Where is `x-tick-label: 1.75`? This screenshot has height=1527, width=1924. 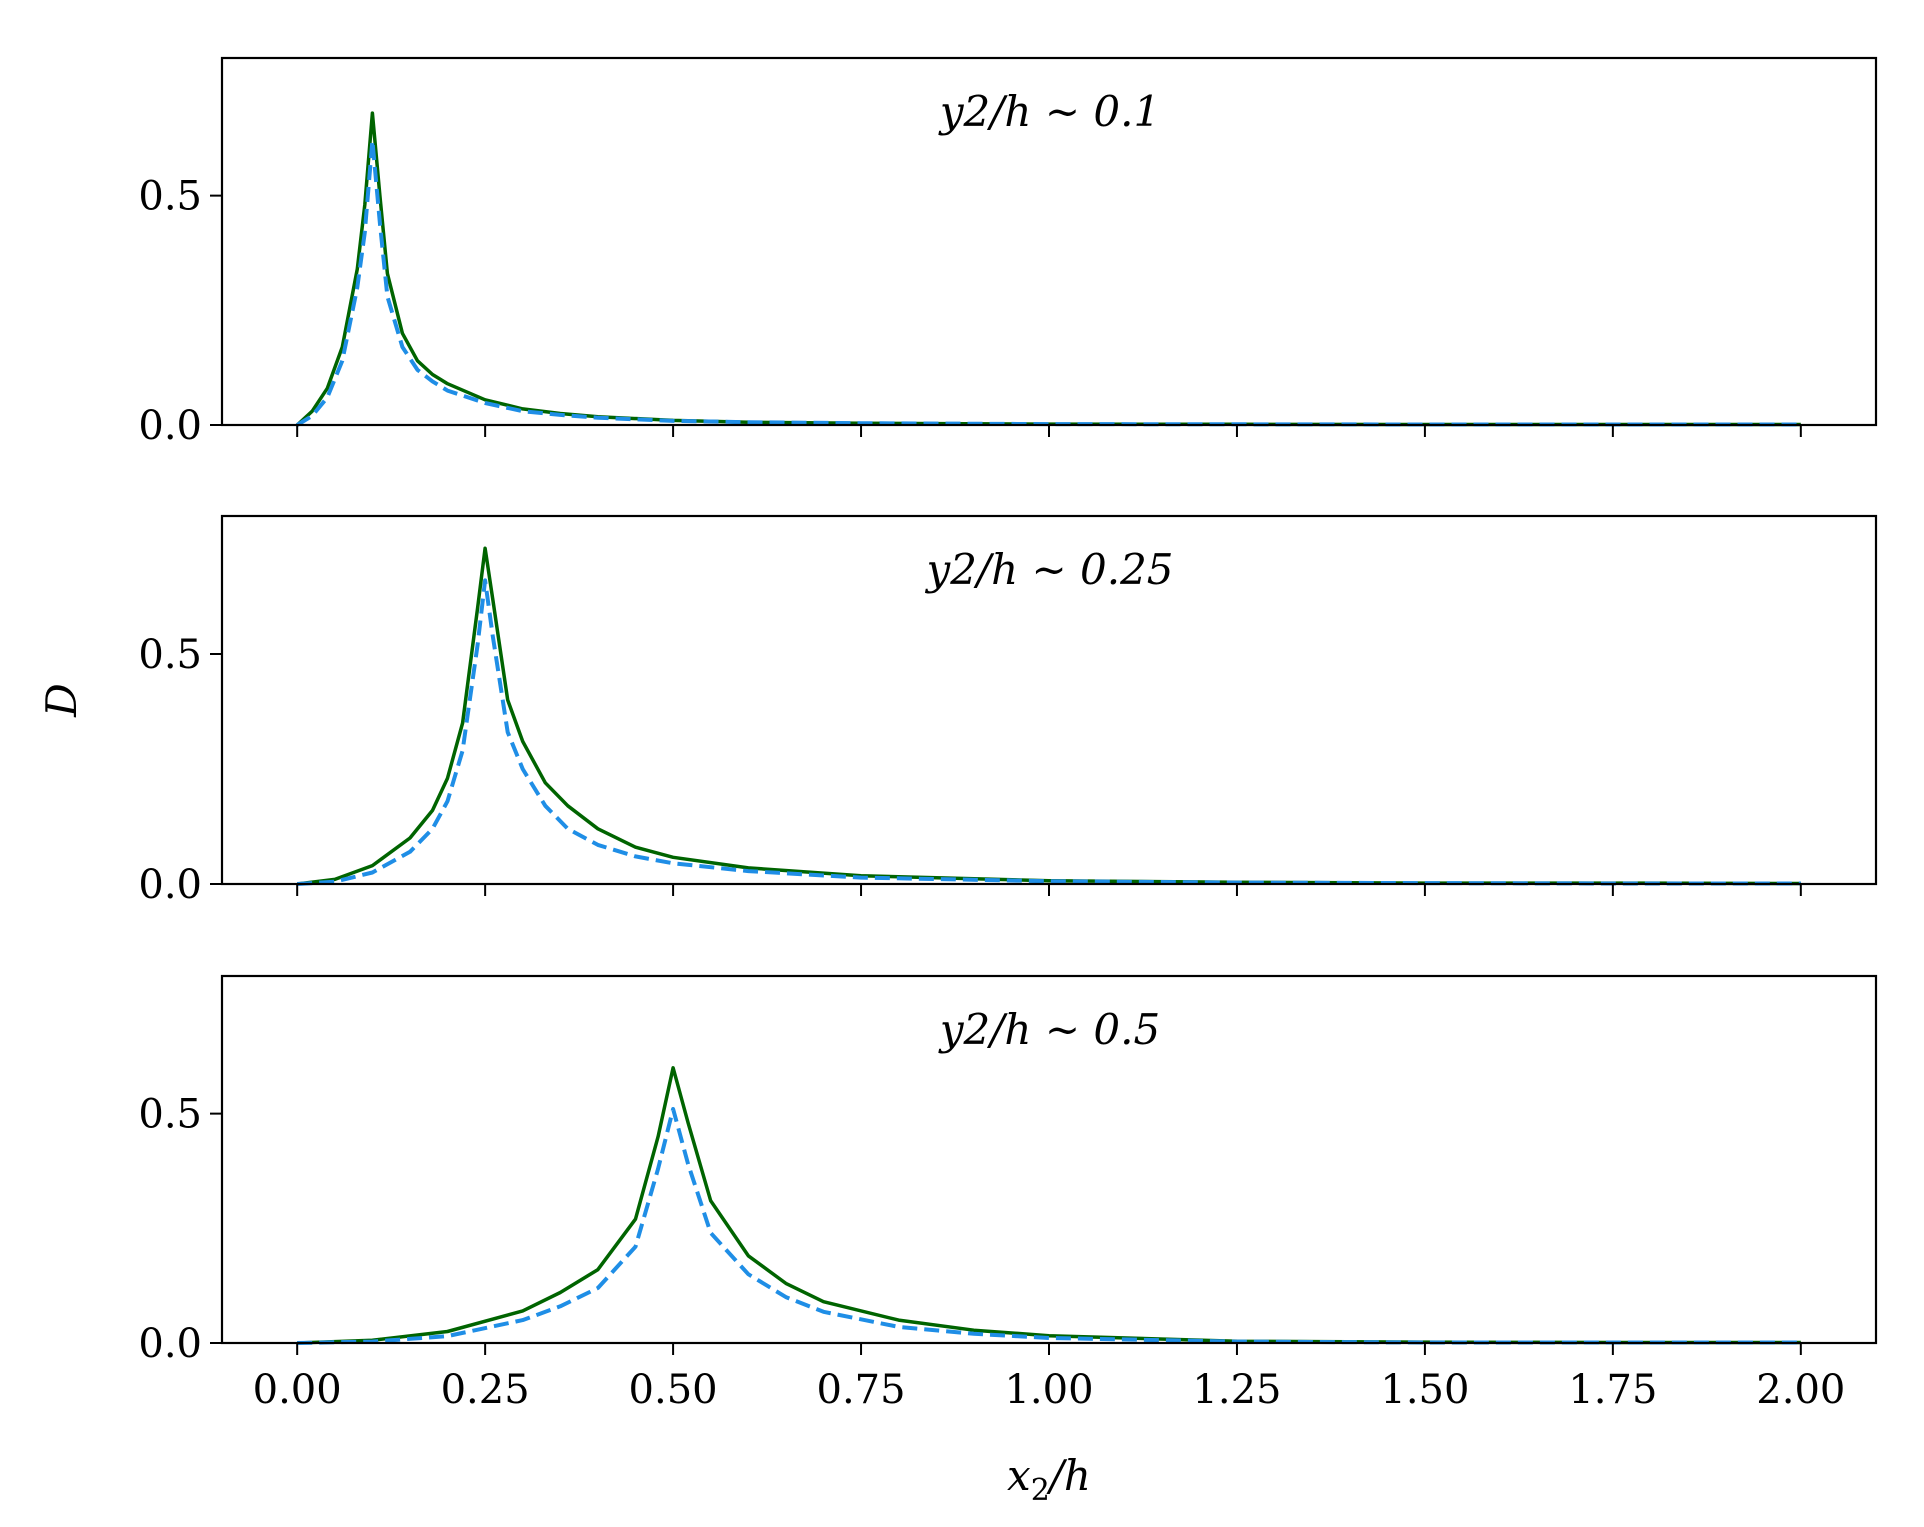
x-tick-label: 1.75 is located at coordinates (1612, 1390).